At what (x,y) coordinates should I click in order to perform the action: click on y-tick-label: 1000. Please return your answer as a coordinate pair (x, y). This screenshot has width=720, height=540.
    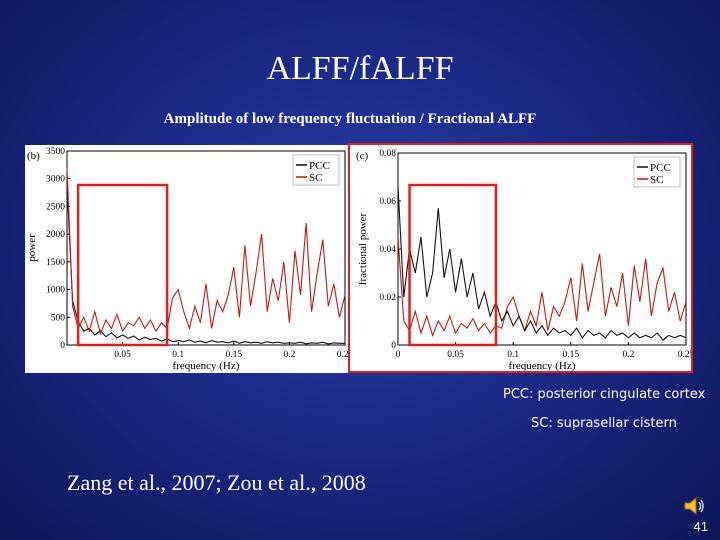
    Looking at the image, I should click on (55, 291).